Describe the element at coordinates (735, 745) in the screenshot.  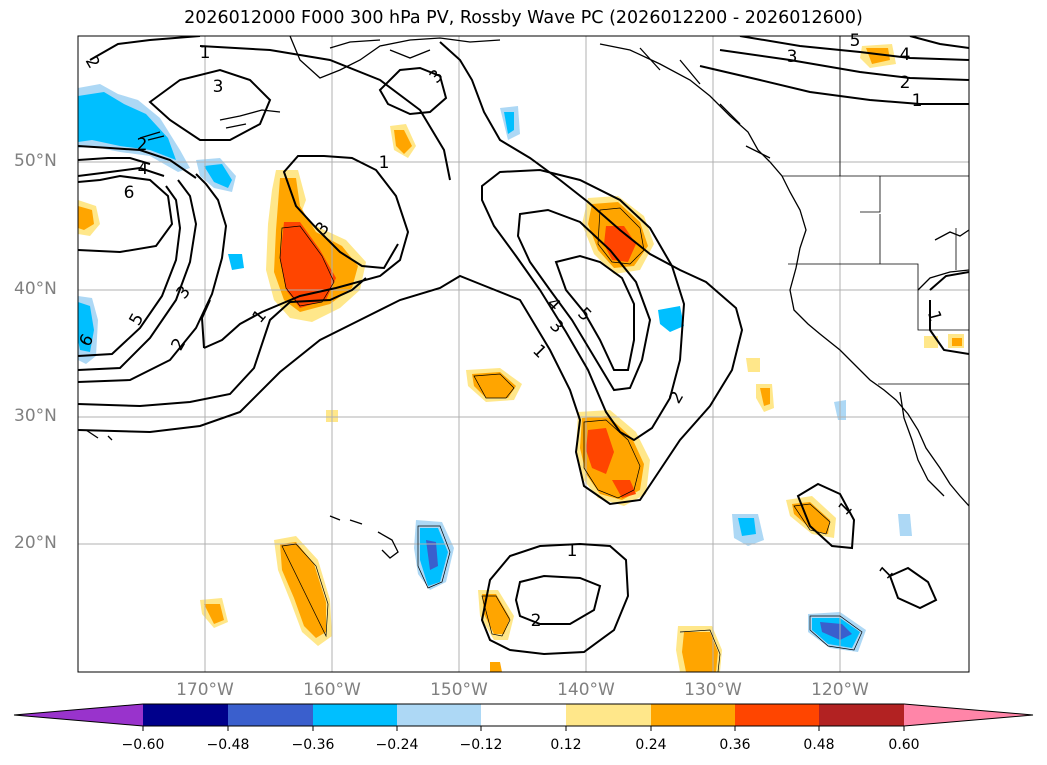
I see `colorbar-tick-label: 0.36` at that location.